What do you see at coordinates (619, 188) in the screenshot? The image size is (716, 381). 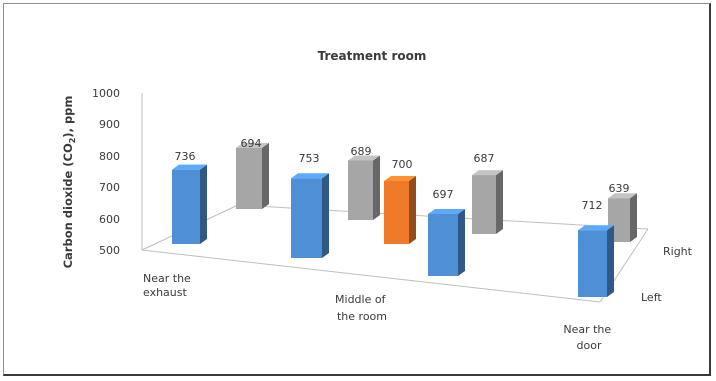 I see `value-label-right-door: 639` at bounding box center [619, 188].